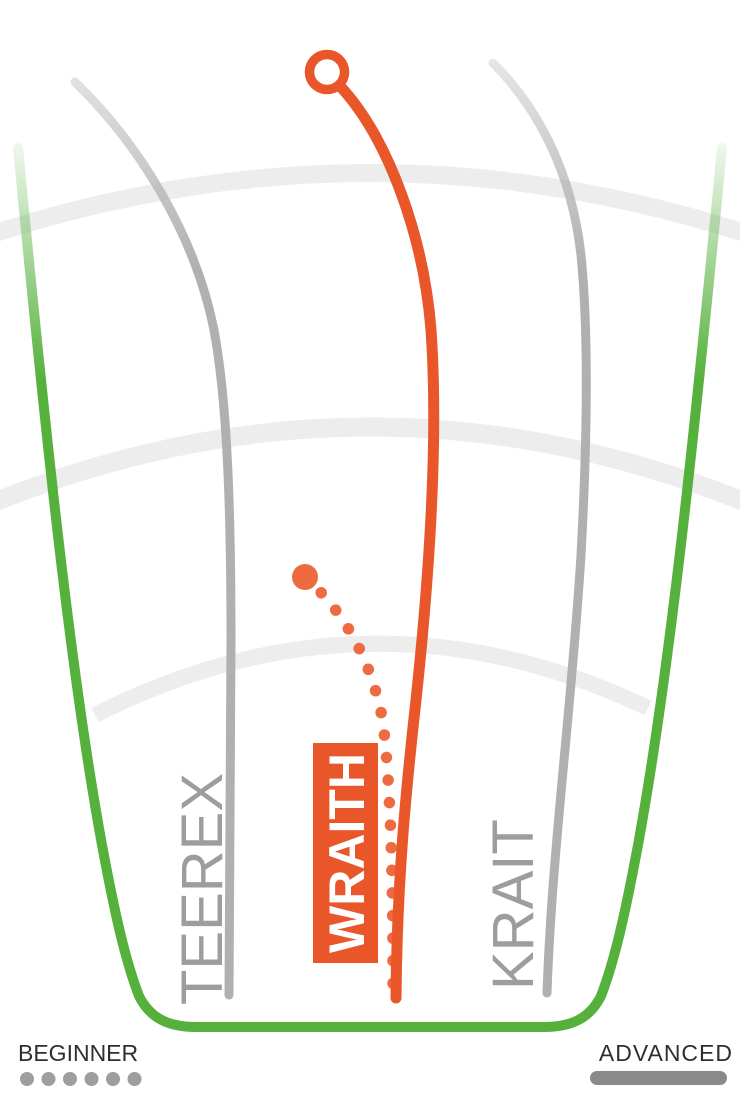 This screenshot has height=1100, width=740. Describe the element at coordinates (513, 904) in the screenshot. I see `krait-label: KRAIT` at that location.